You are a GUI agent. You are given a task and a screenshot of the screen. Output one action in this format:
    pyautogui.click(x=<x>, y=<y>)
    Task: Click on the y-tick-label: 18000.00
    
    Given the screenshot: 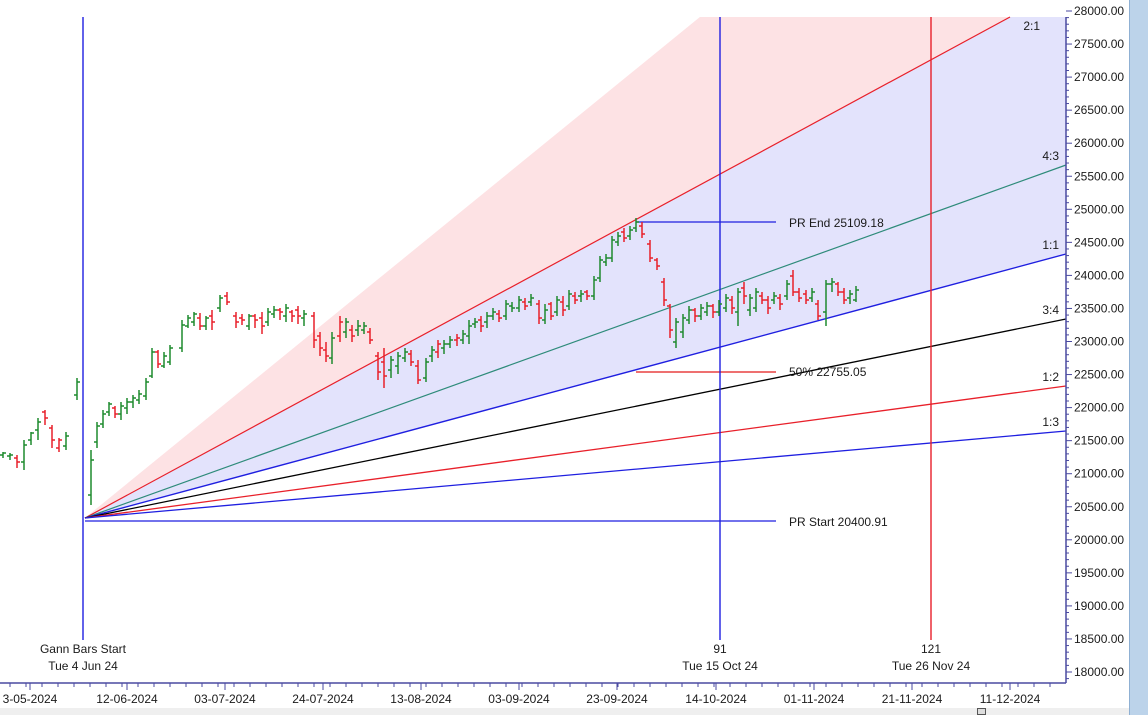 What is the action you would take?
    pyautogui.click(x=1099, y=672)
    